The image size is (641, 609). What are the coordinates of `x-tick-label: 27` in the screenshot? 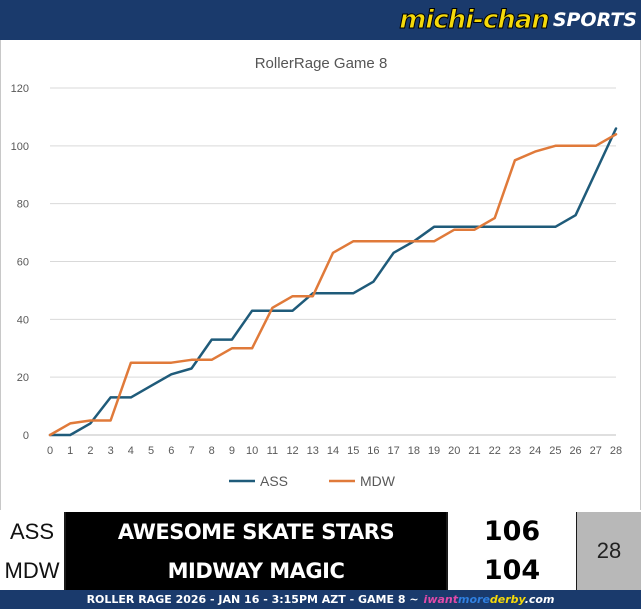 It's located at (596, 451).